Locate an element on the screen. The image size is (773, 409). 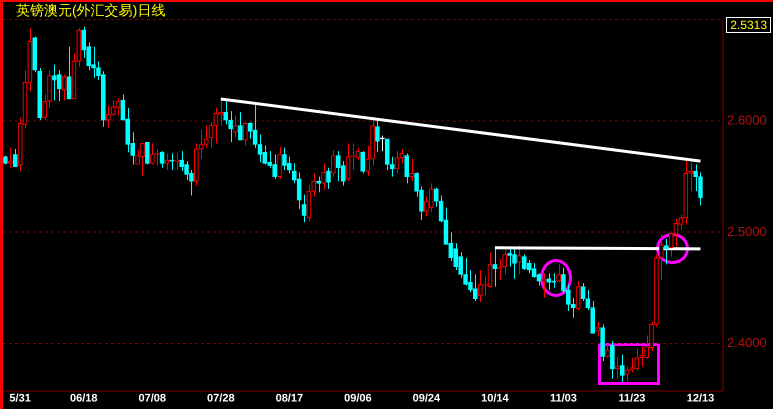
text: 2.5313 is located at coordinates (748, 25).